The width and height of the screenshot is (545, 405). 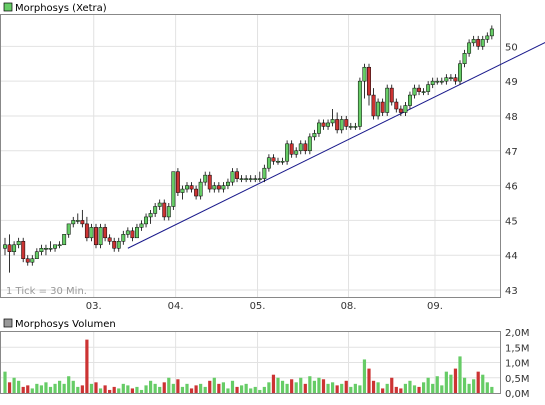 I want to click on price-y-tick-label: 43, so click(x=511, y=291).